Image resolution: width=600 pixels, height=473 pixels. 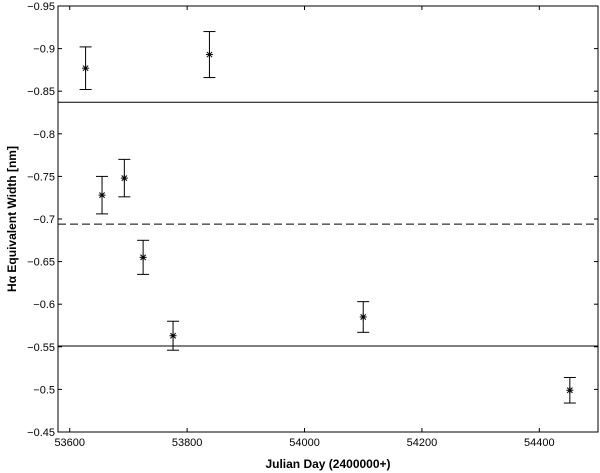 I want to click on x-tick-label: 53600, so click(x=69, y=443).